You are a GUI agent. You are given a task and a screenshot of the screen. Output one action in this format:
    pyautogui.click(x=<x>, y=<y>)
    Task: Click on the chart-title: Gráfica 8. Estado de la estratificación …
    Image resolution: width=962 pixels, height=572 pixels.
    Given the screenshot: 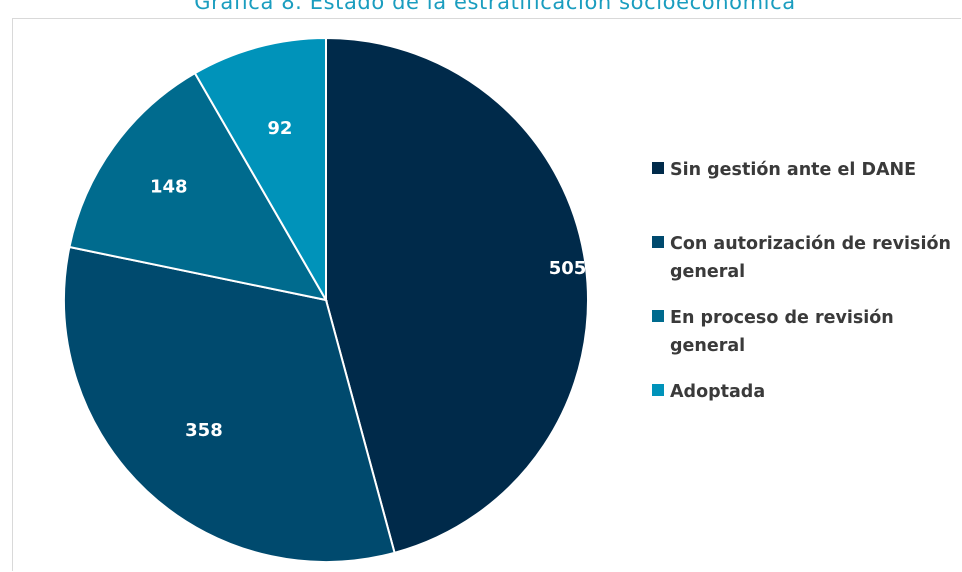 What is the action you would take?
    pyautogui.click(x=495, y=7)
    